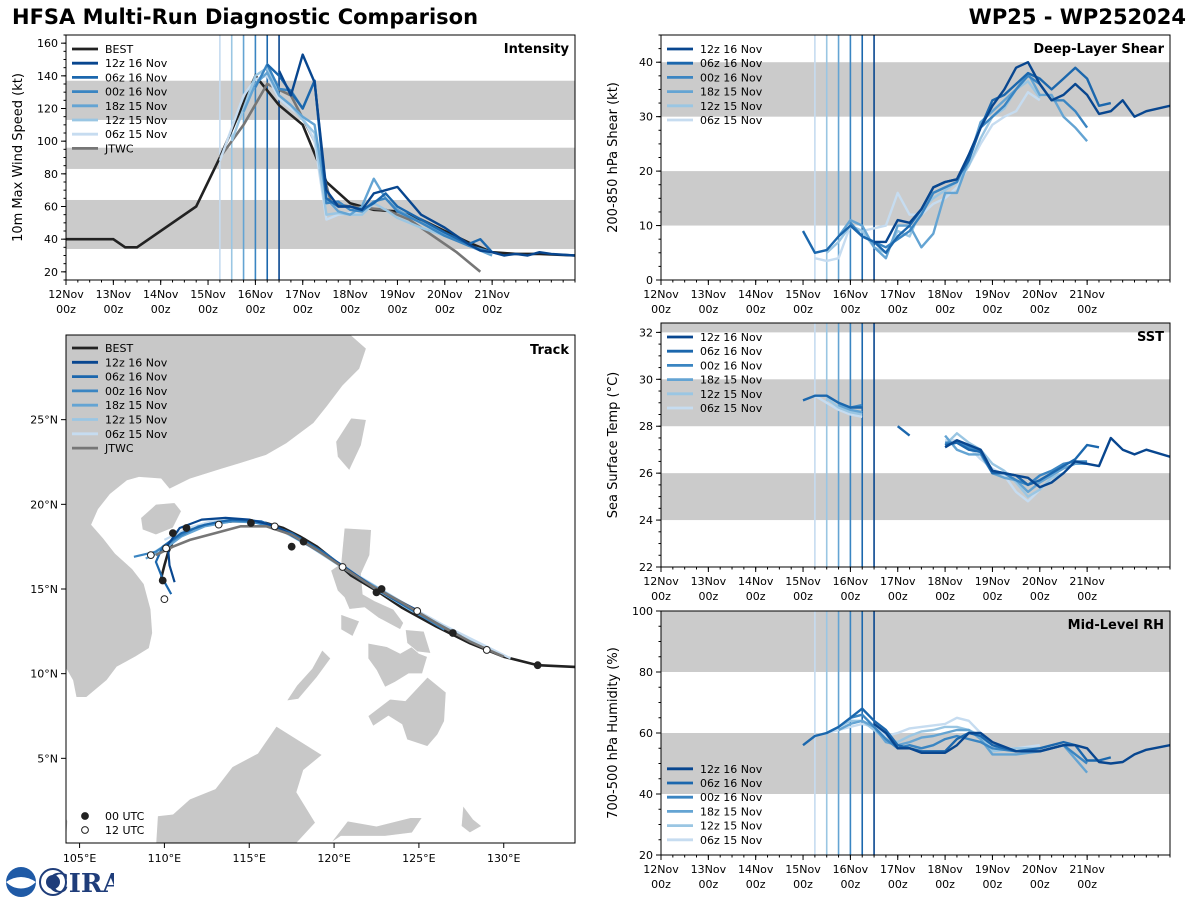 The image size is (1200, 900). What do you see at coordinates (503, 858) in the screenshot?
I see `x-tick-label: 130°E` at bounding box center [503, 858].